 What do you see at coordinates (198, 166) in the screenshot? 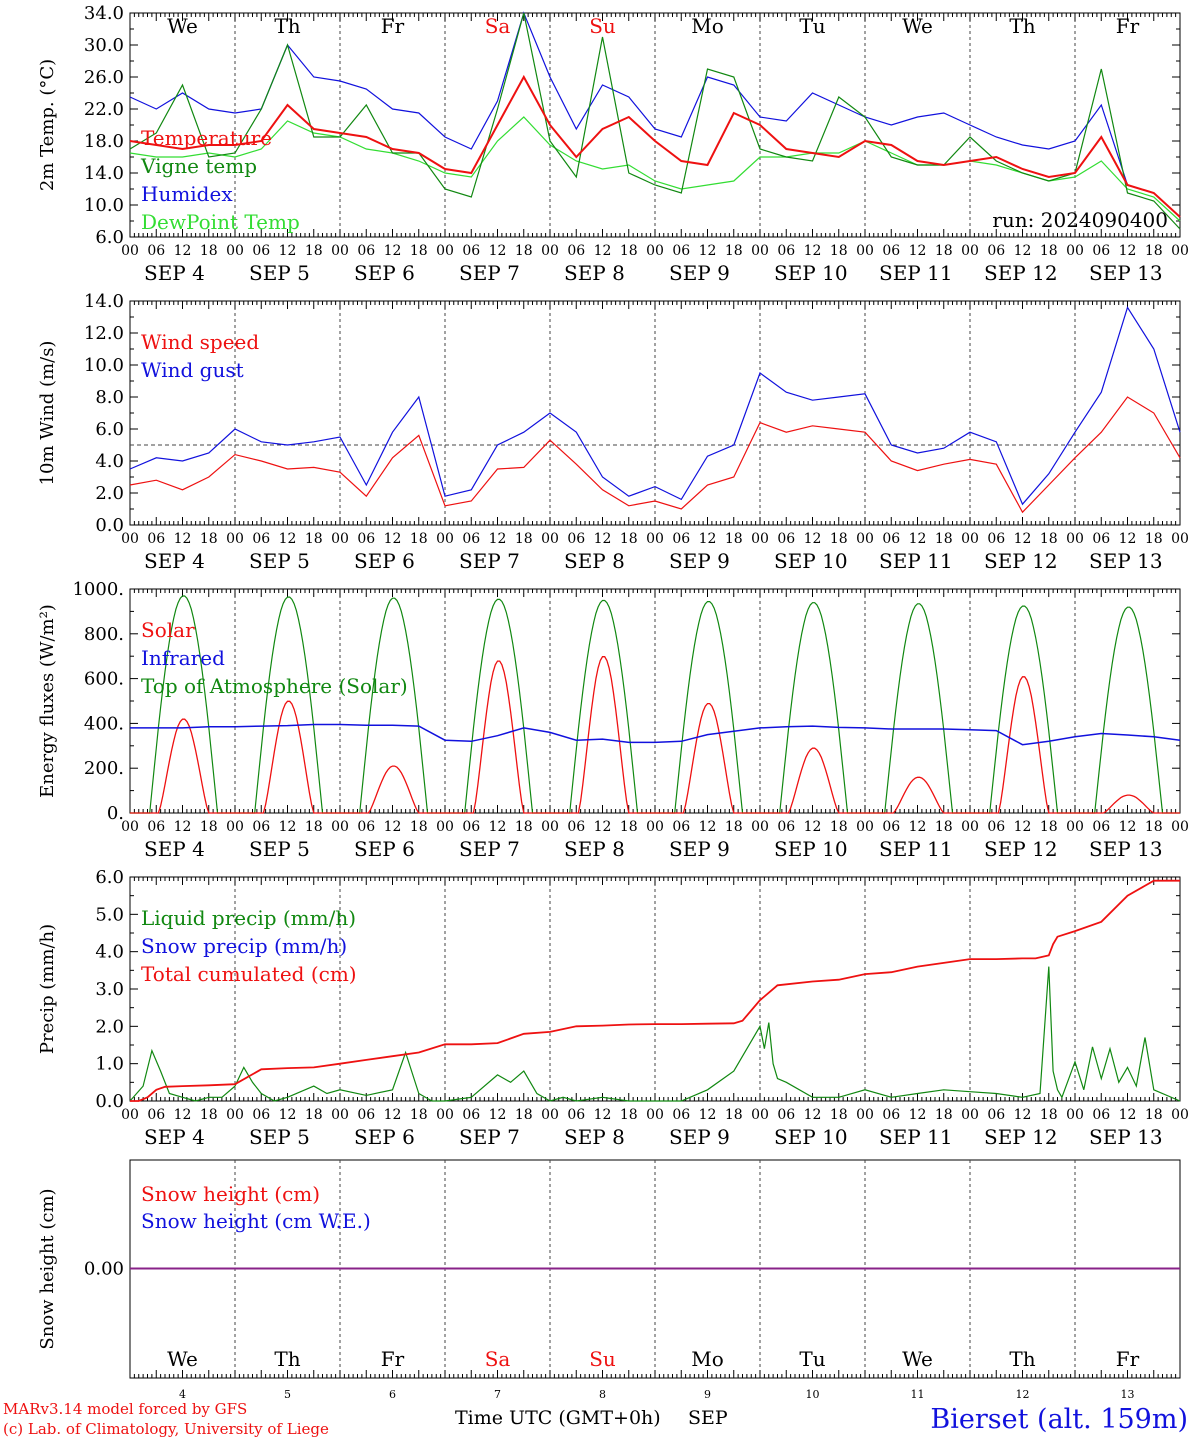
I see `legend-vigne-temp: Vigne temp` at bounding box center [198, 166].